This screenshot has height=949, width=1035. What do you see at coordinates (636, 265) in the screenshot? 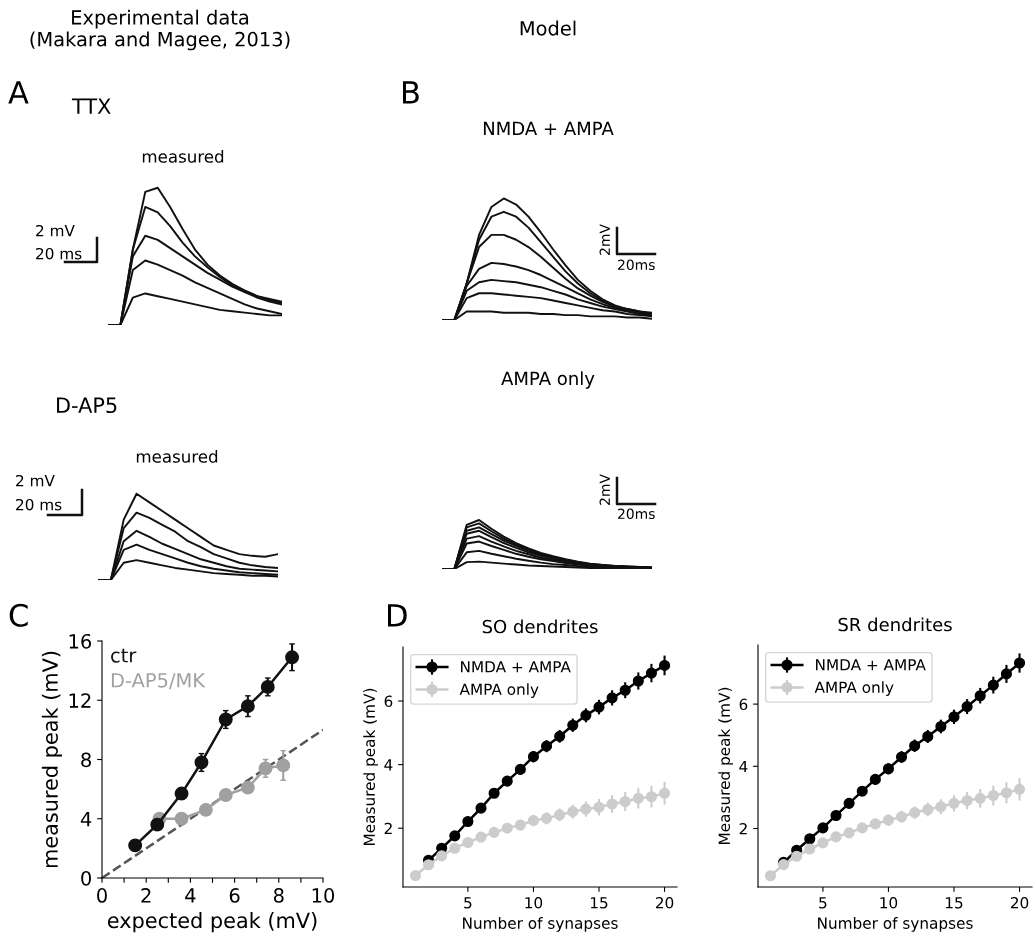
I see `annotation: 20ms` at bounding box center [636, 265].